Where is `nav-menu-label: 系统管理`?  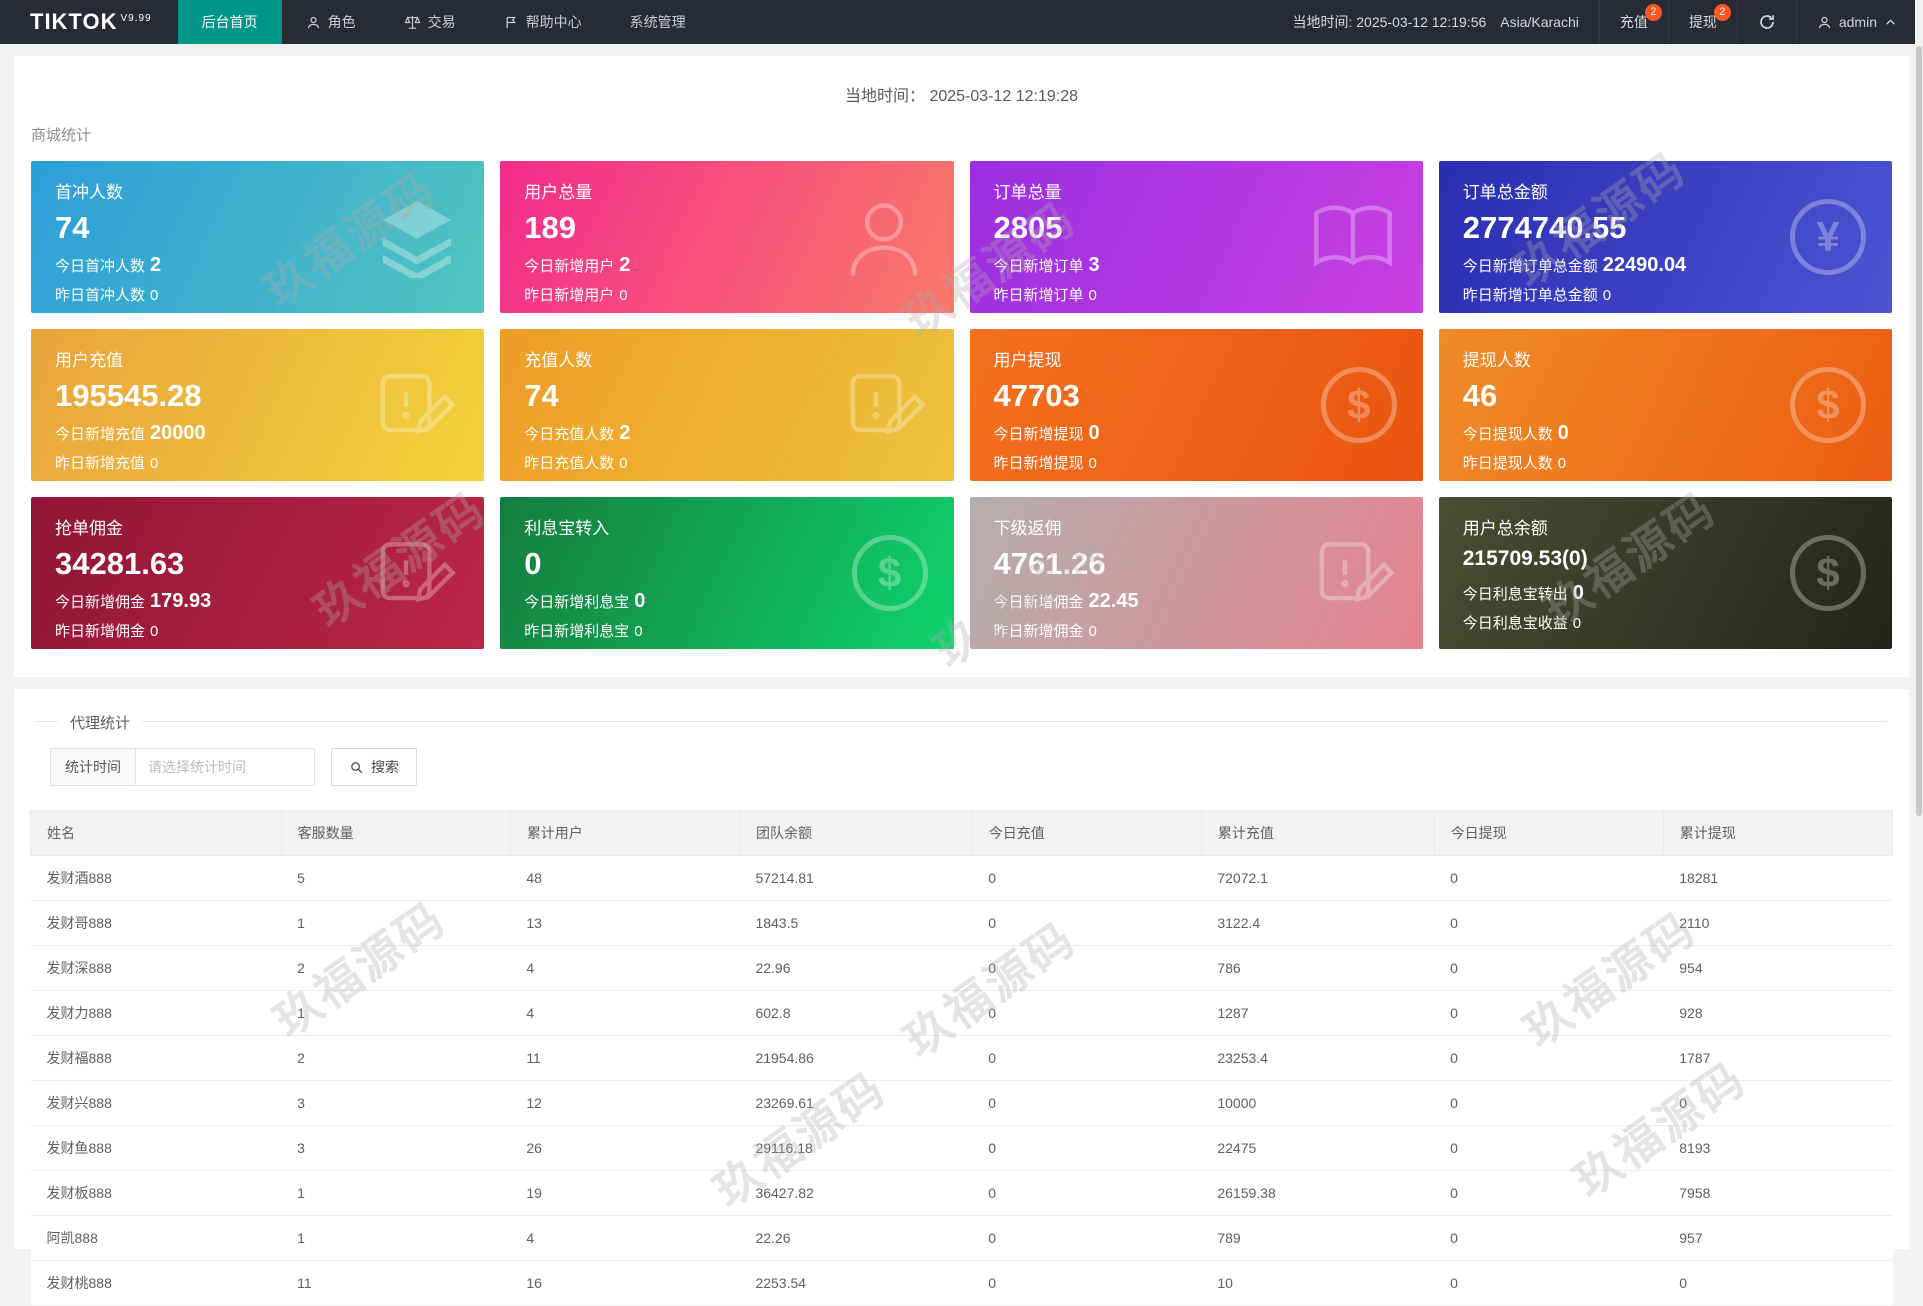 nav-menu-label: 系统管理 is located at coordinates (657, 22).